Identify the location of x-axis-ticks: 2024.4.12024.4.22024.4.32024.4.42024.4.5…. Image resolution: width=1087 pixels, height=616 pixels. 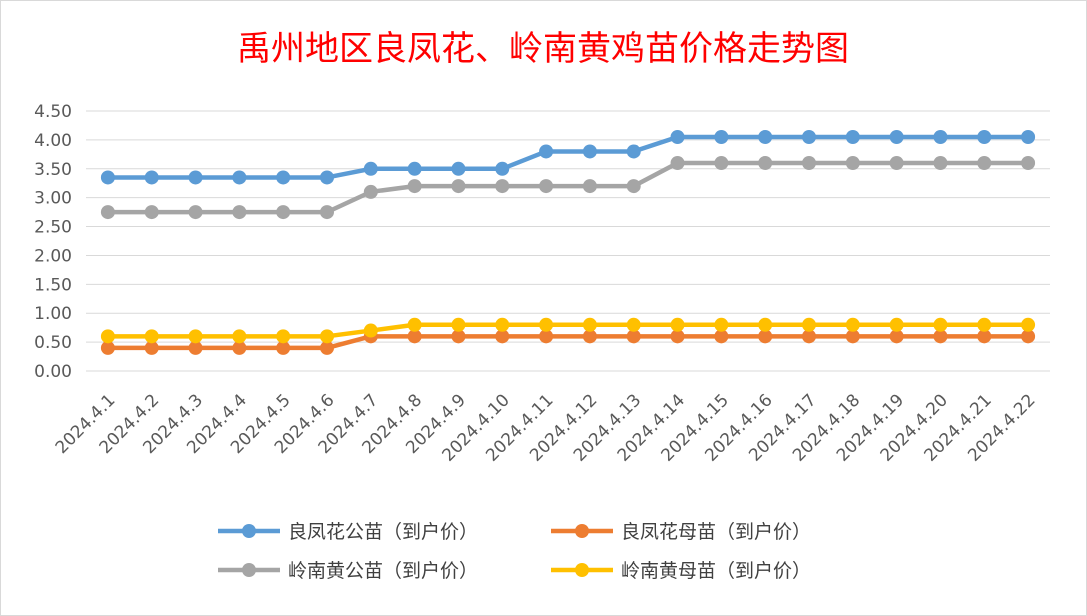
(546, 427).